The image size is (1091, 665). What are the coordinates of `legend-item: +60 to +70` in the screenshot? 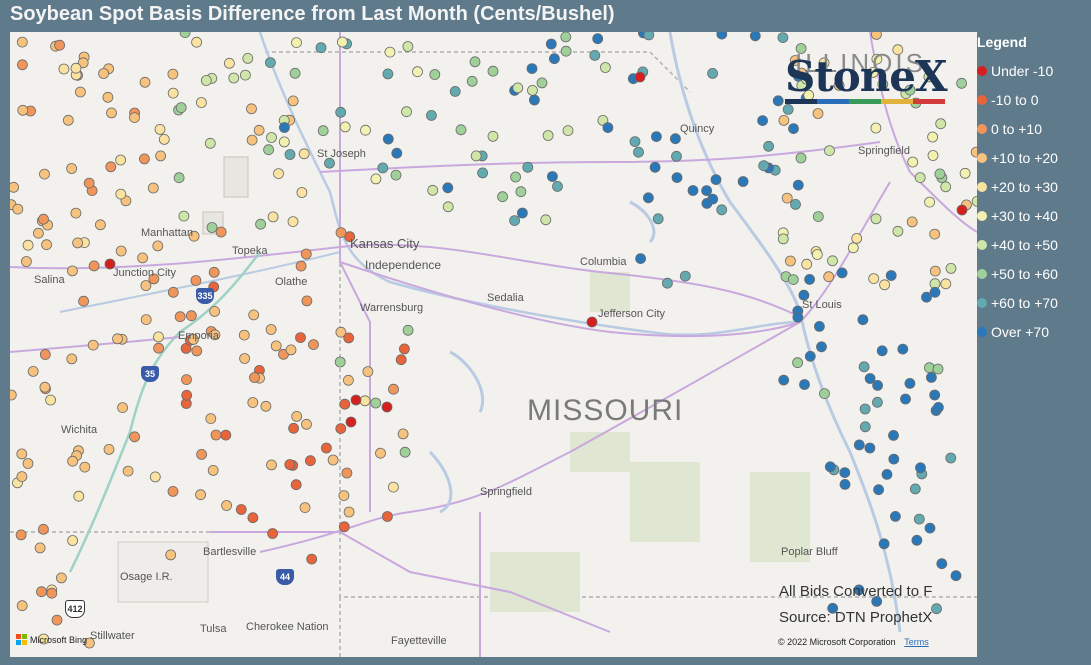 It's located at (1034, 302).